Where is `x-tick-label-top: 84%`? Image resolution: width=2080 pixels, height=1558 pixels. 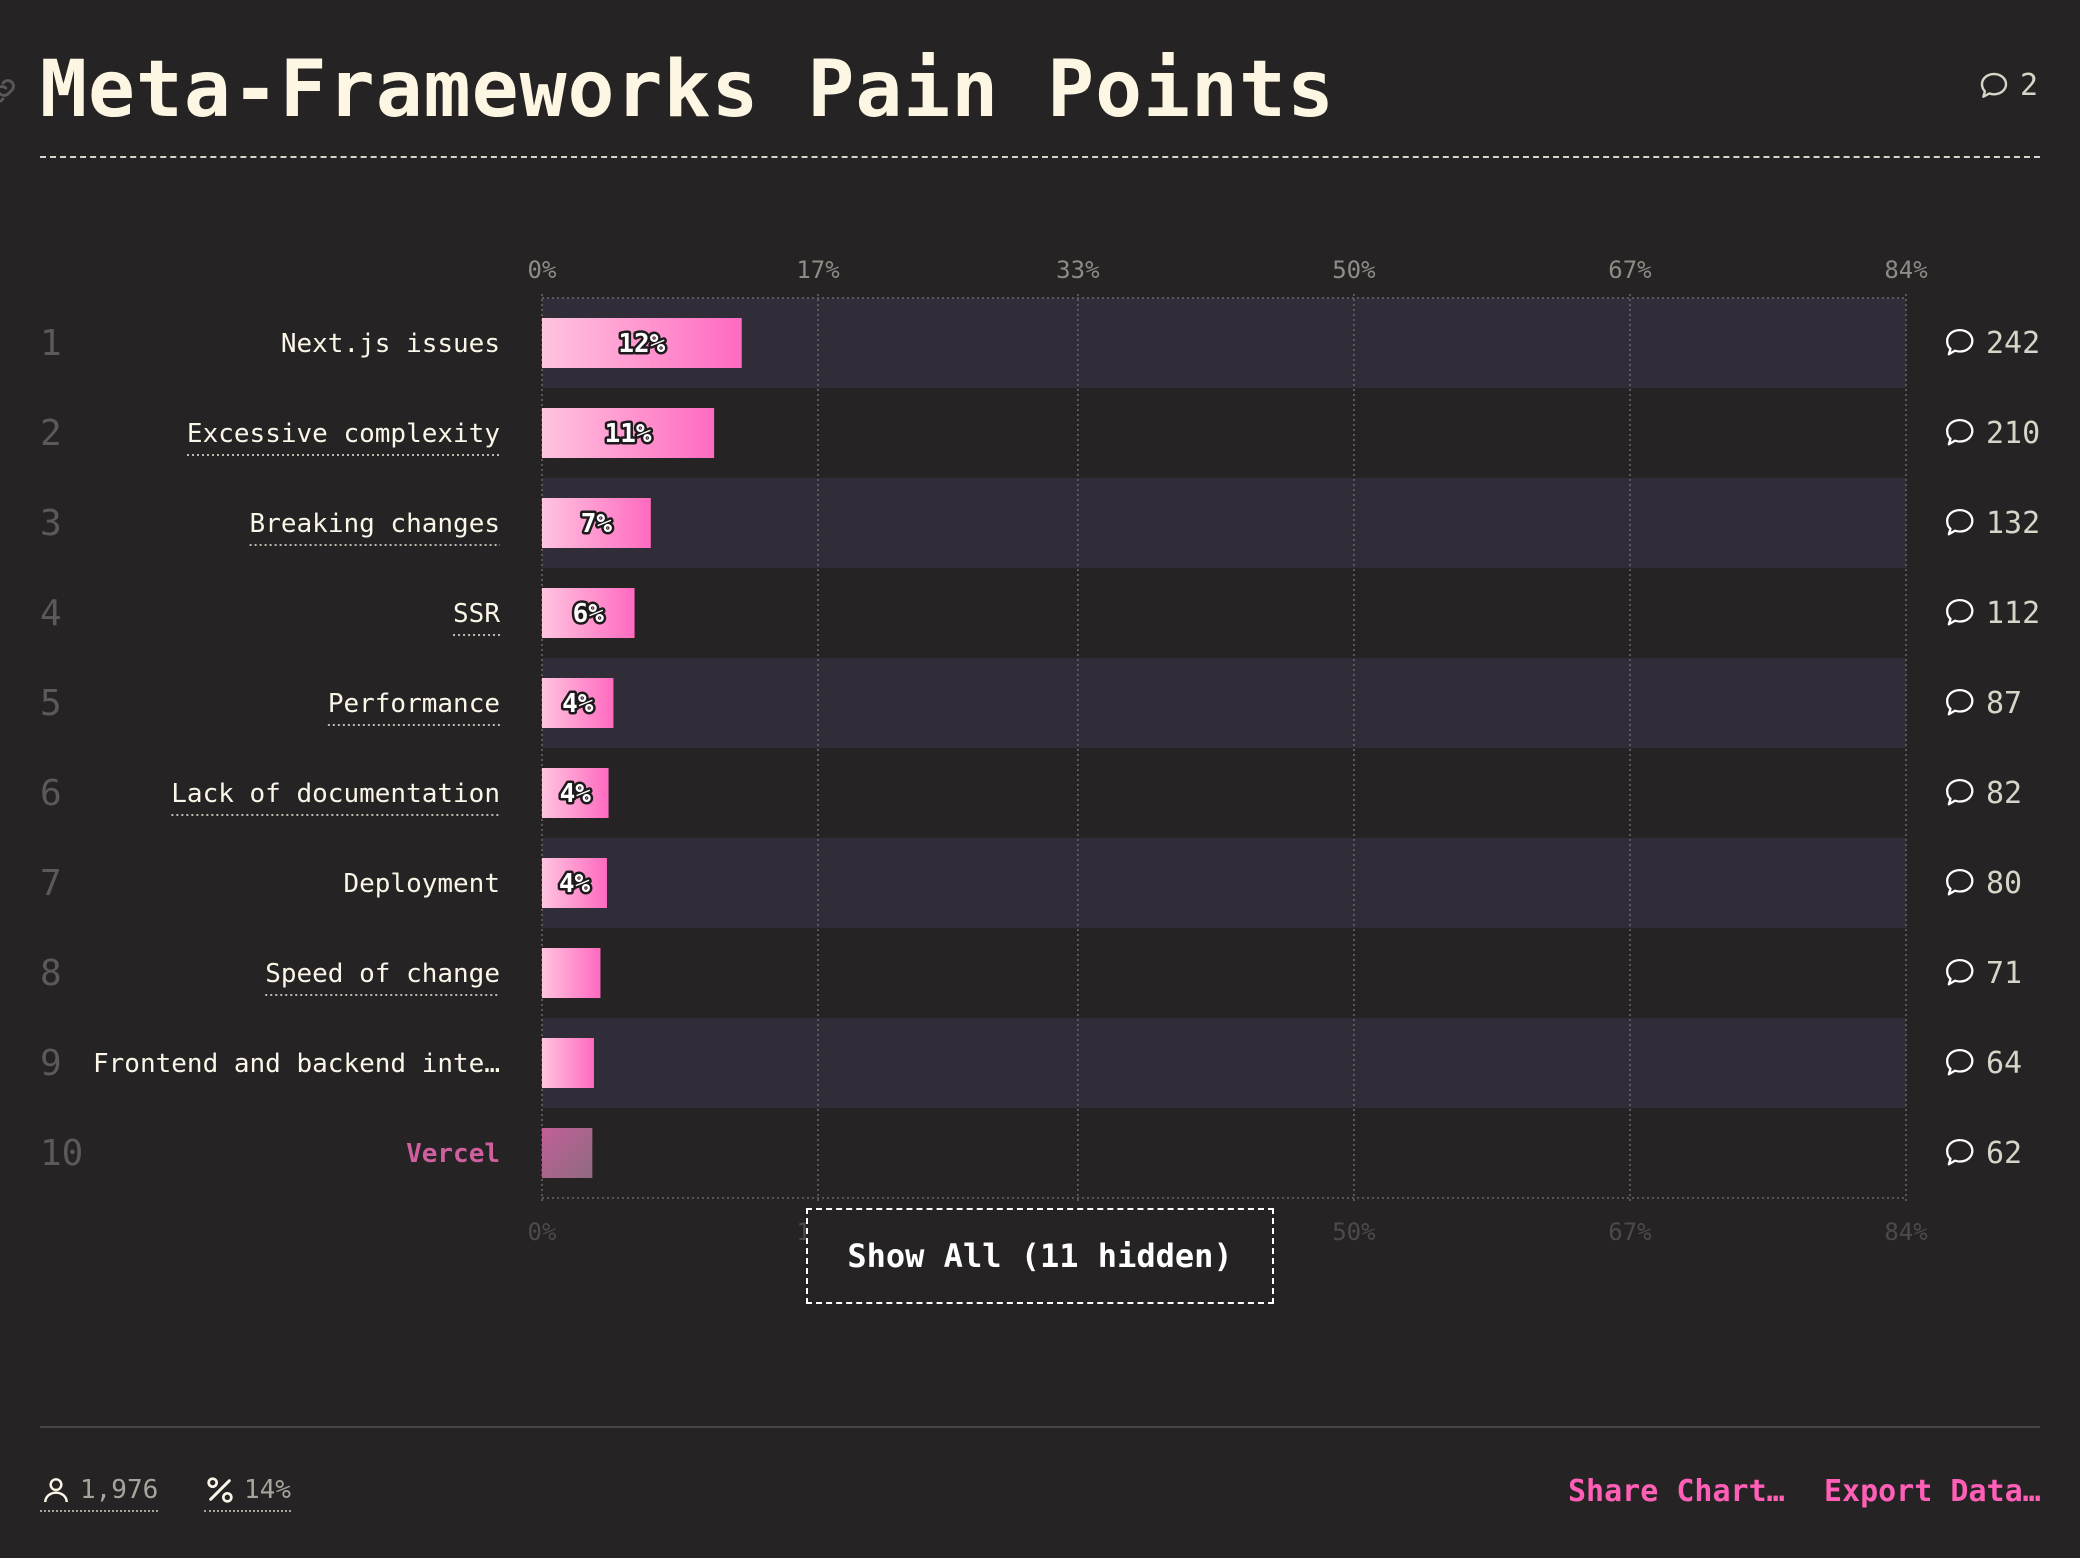 x-tick-label-top: 84% is located at coordinates (1906, 270).